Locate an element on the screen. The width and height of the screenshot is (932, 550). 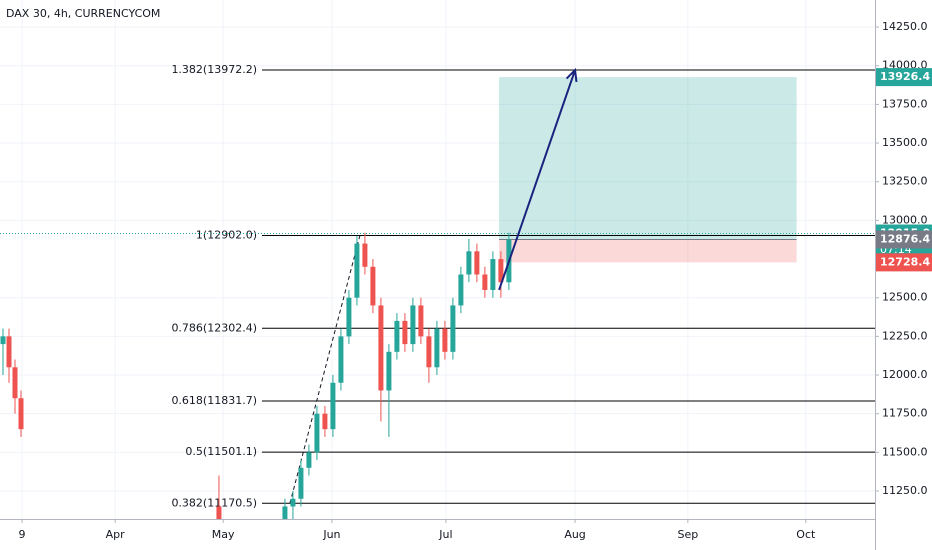
x-tick-label: May is located at coordinates (223, 534).